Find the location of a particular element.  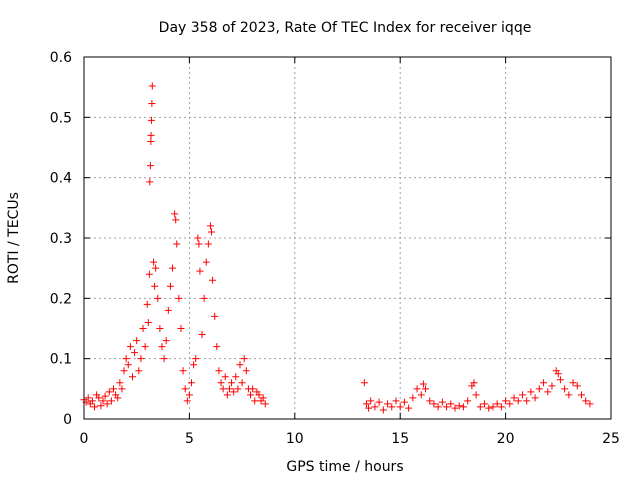

y-tick-label: 0.3 is located at coordinates (61, 239).